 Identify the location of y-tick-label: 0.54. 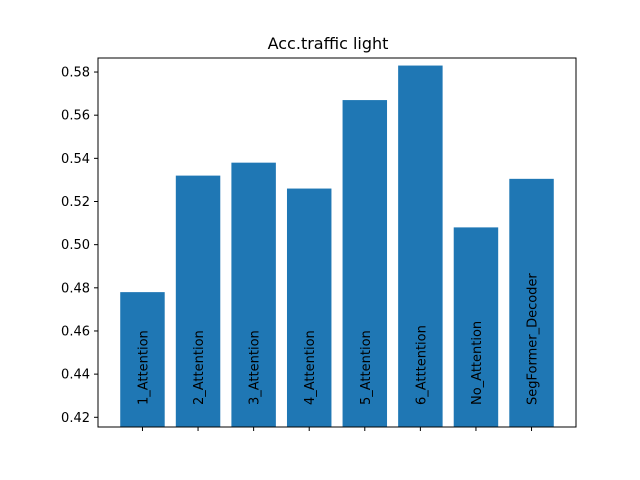
(75, 159).